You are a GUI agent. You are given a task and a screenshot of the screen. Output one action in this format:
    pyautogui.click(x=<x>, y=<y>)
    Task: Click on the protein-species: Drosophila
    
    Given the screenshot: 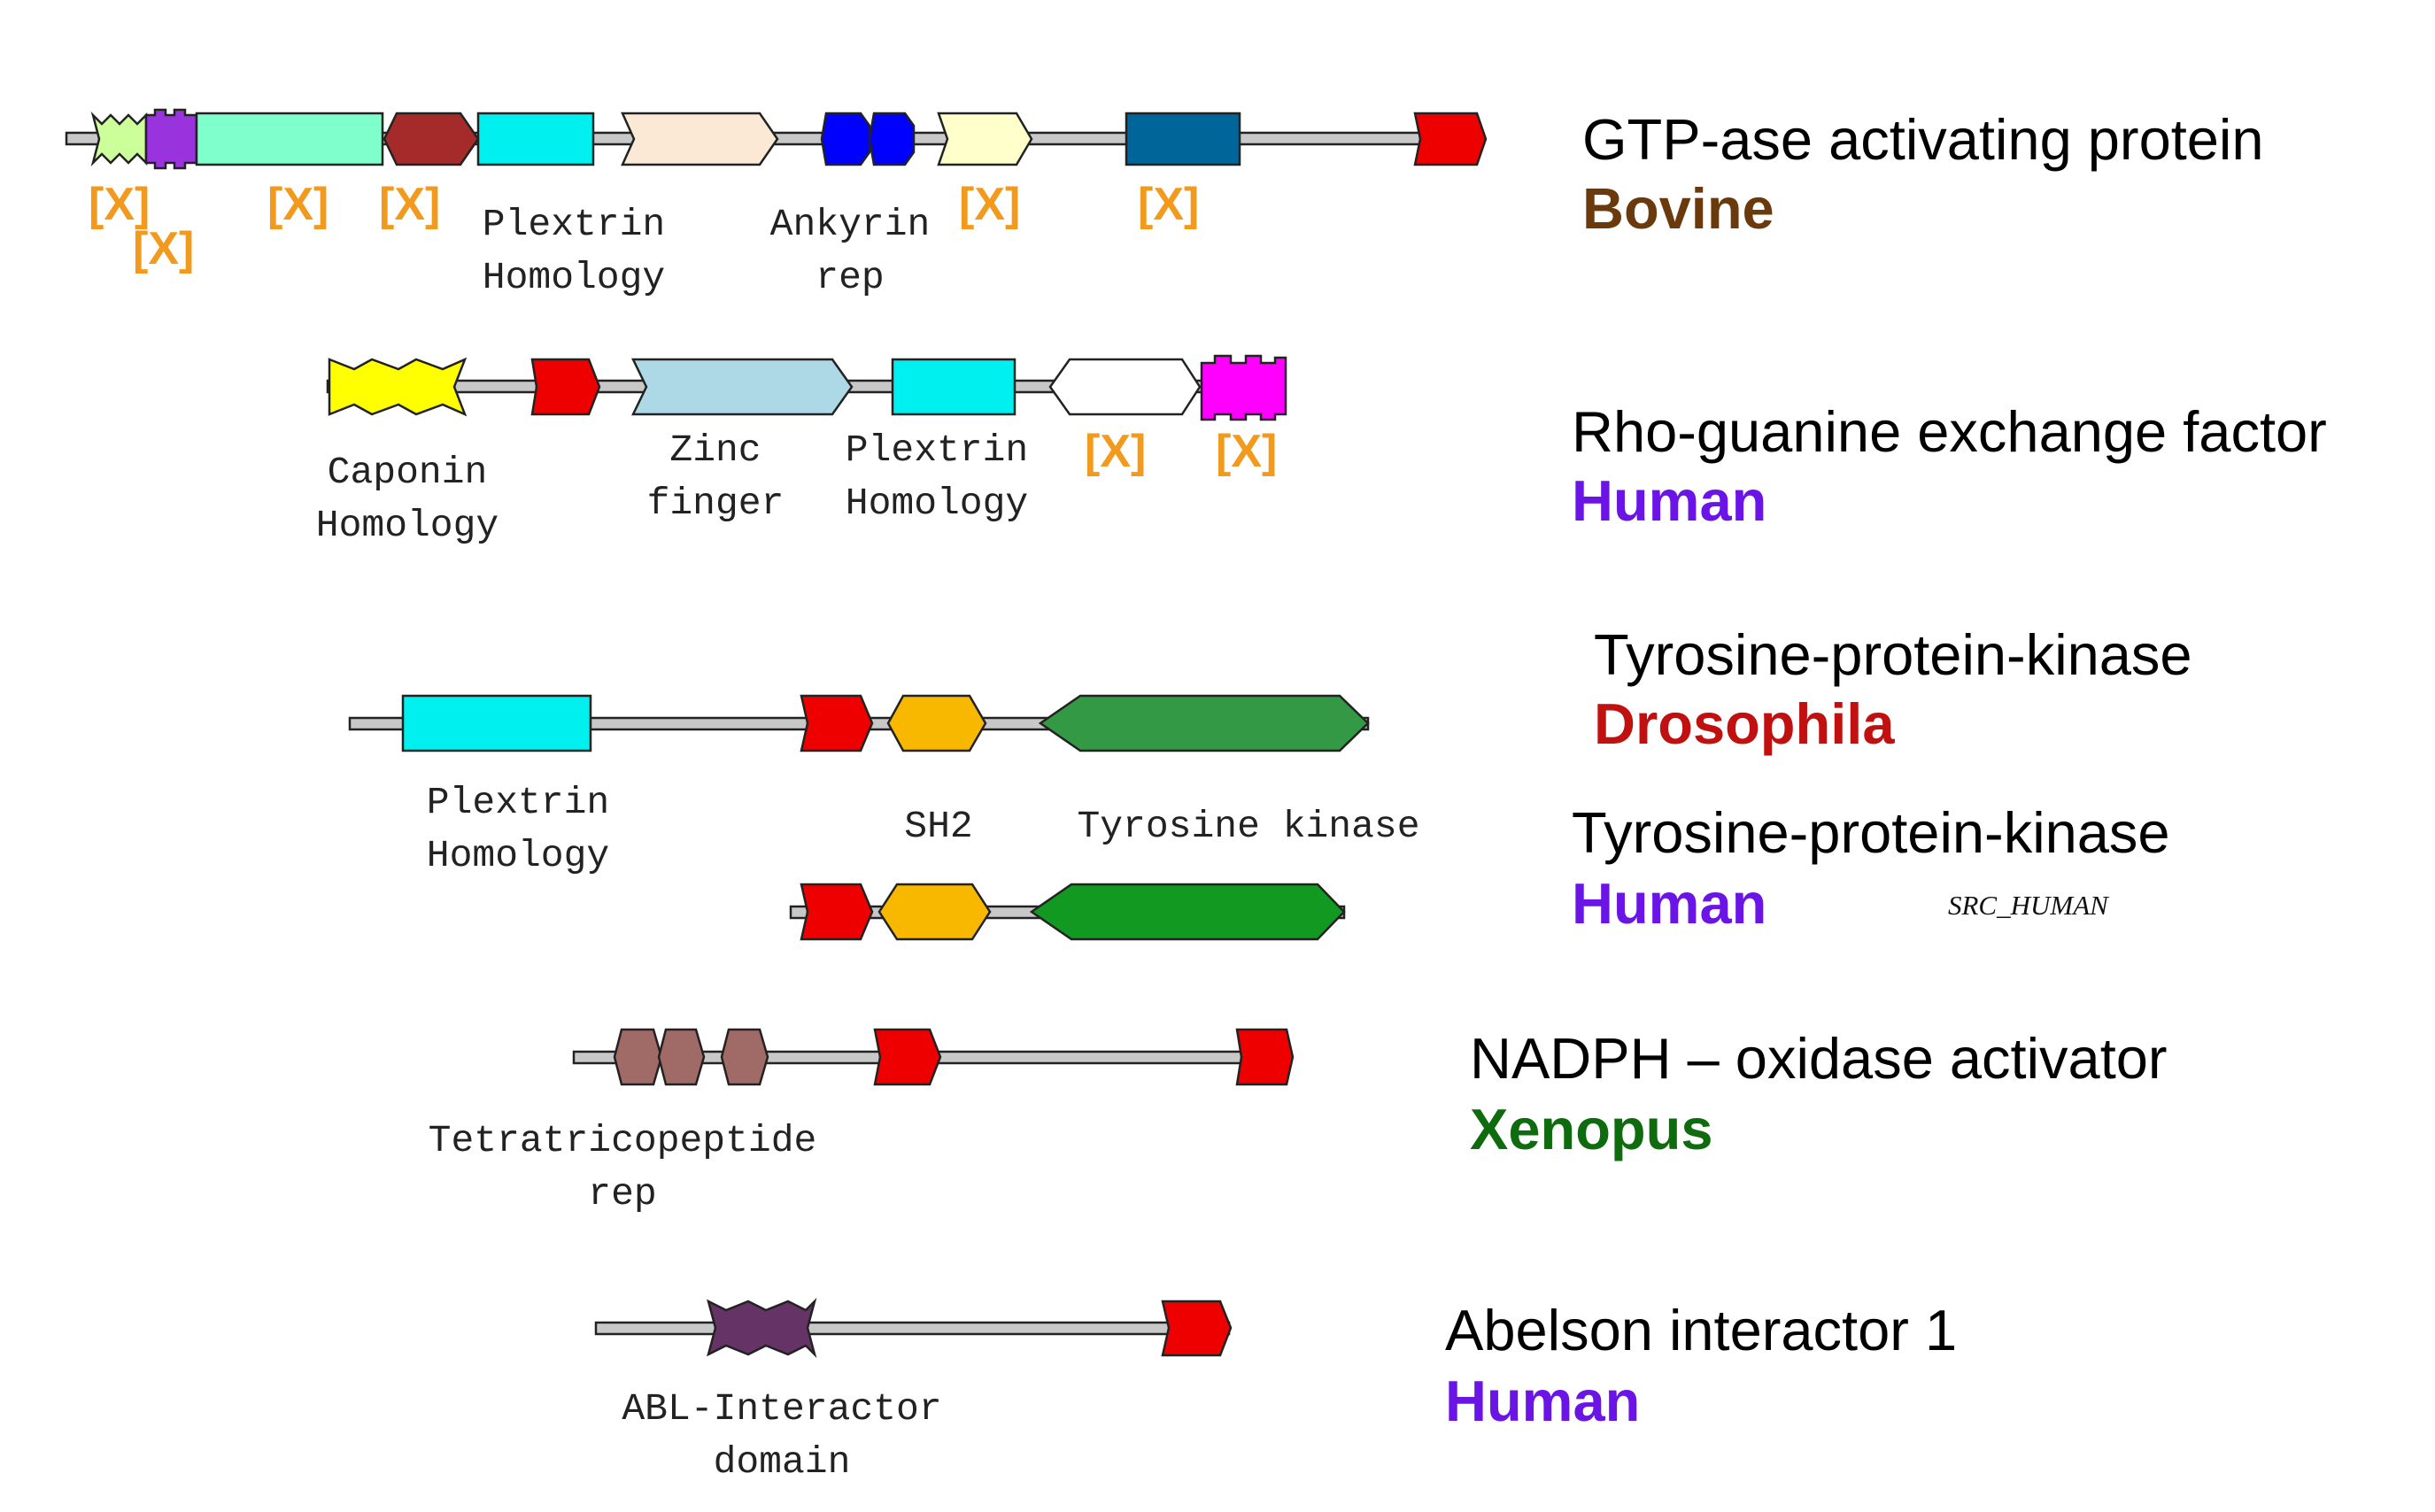 What is the action you would take?
    pyautogui.click(x=1744, y=723)
    